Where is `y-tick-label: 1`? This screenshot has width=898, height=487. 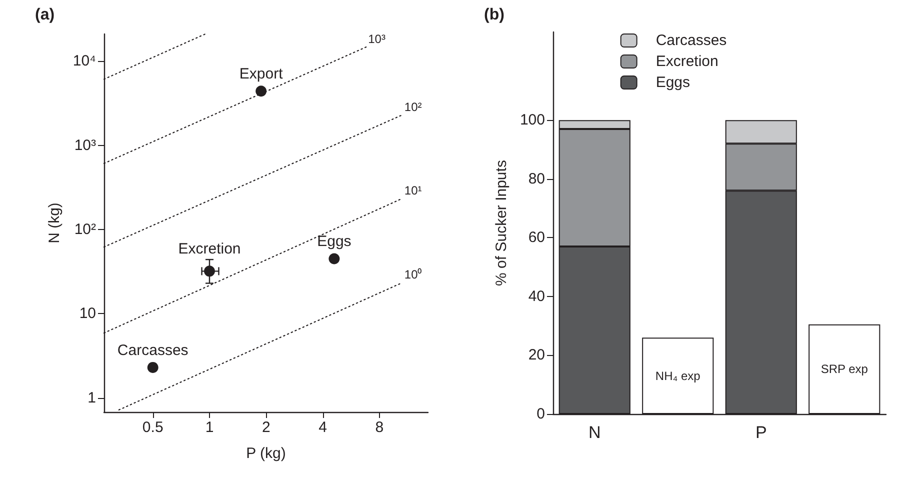 y-tick-label: 1 is located at coordinates (92, 397).